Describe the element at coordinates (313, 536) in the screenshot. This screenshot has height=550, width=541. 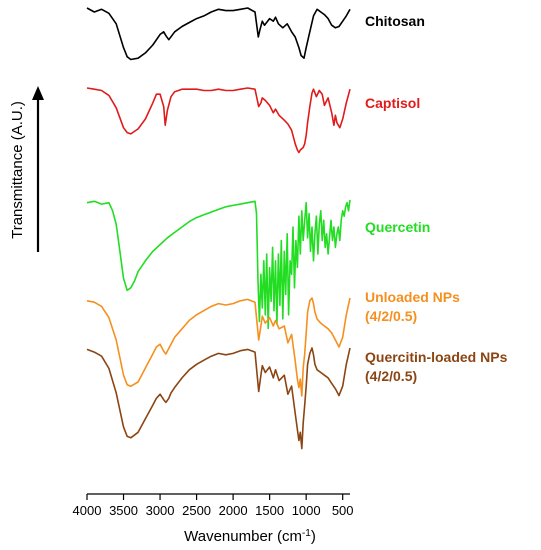
I see `x-axis-title-end: )` at that location.